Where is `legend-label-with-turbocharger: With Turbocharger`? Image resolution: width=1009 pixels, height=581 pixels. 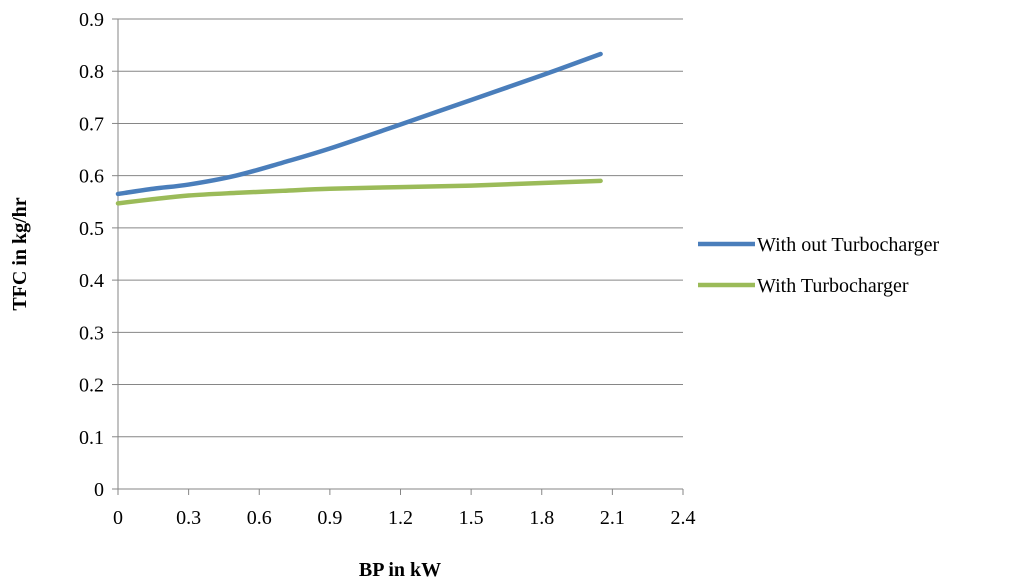 legend-label-with-turbocharger: With Turbocharger is located at coordinates (833, 286).